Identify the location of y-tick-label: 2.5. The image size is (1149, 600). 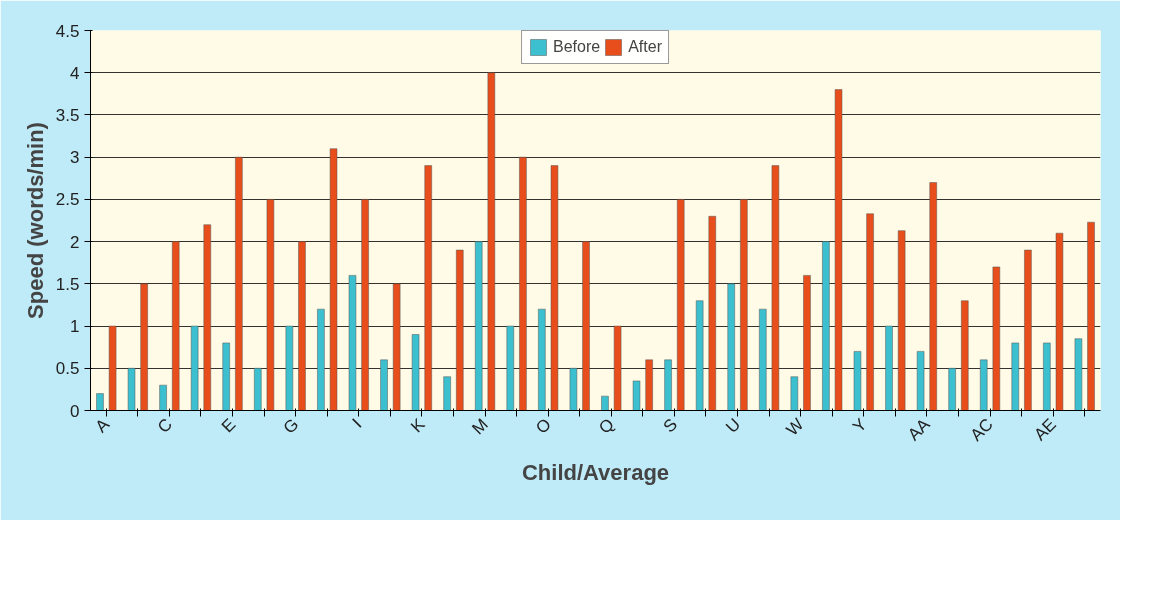
(67, 200).